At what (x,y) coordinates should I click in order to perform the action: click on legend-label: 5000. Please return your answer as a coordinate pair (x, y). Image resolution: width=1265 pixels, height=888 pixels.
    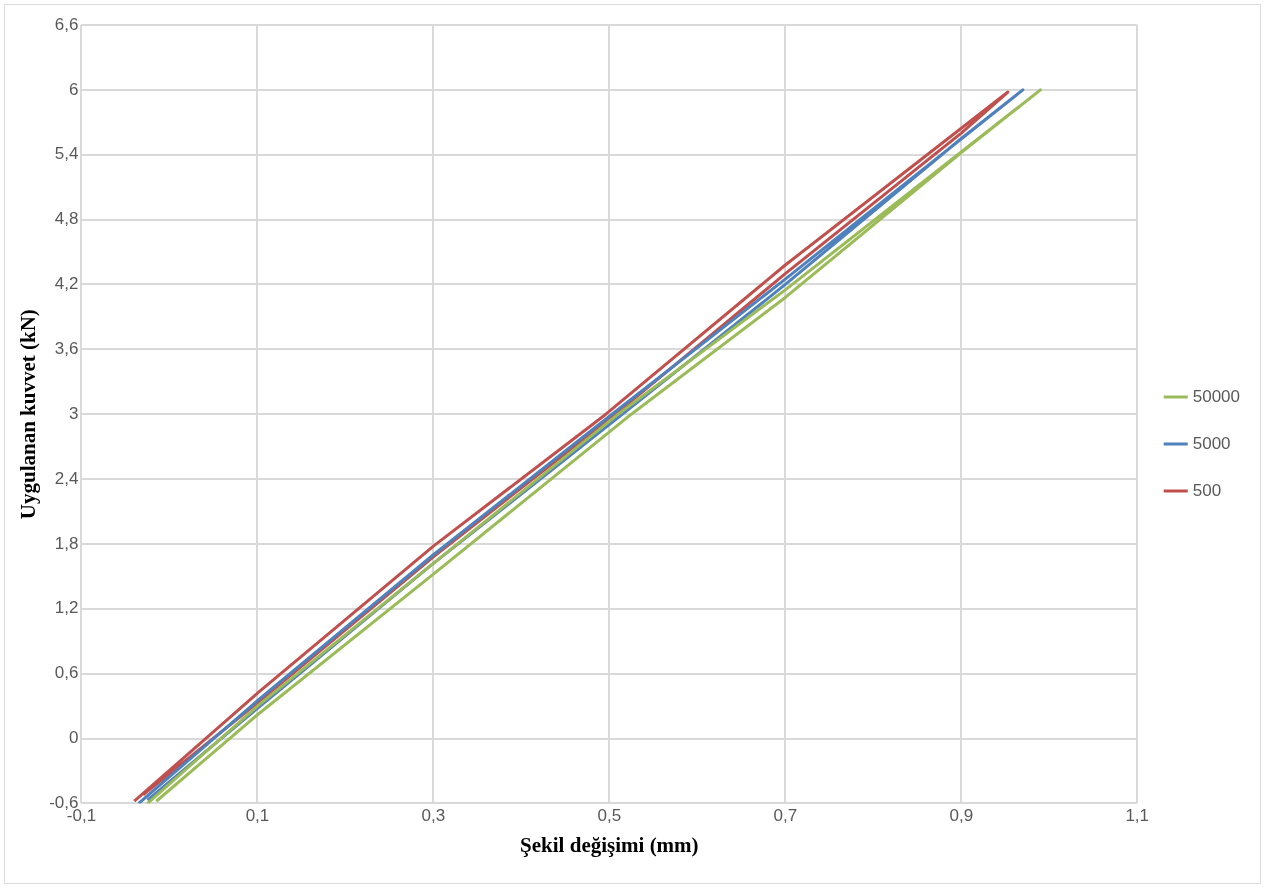
    Looking at the image, I should click on (1211, 443).